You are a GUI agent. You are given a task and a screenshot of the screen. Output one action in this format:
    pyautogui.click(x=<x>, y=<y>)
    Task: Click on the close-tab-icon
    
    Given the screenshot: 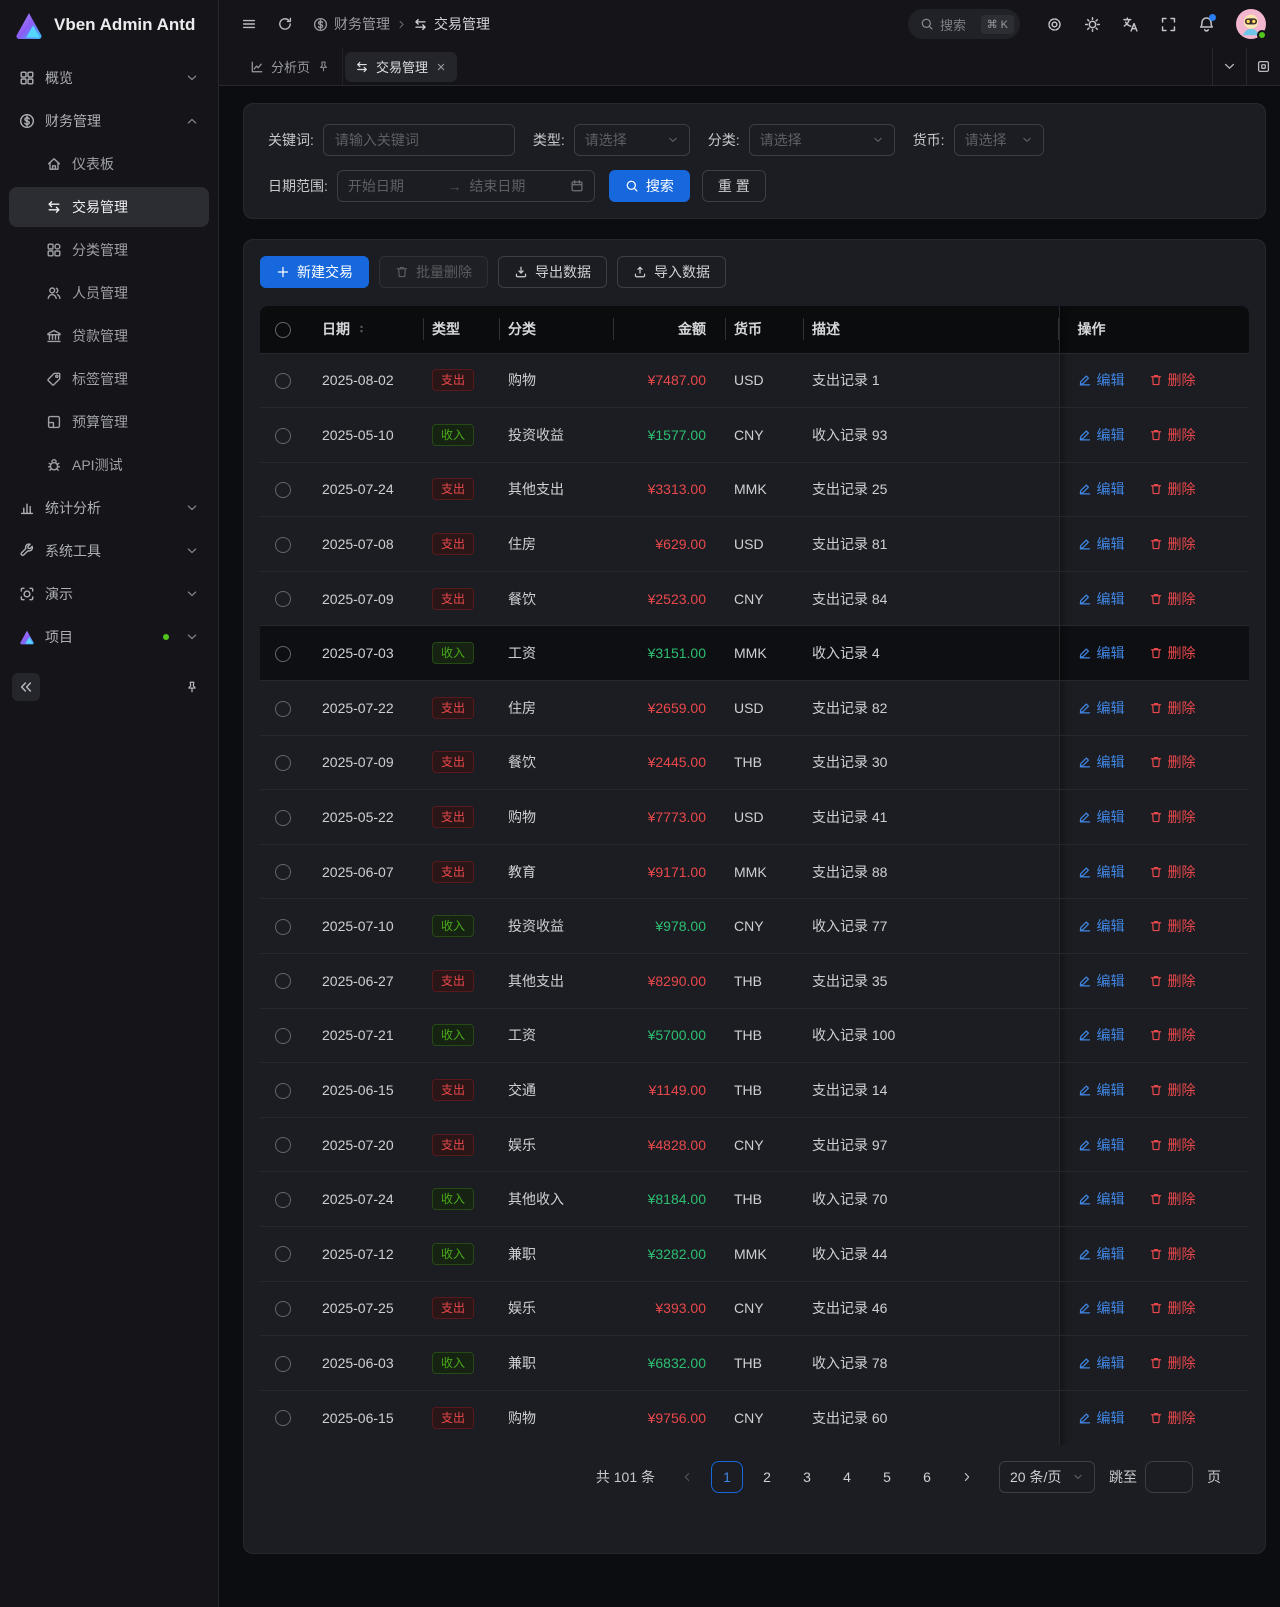 What is the action you would take?
    pyautogui.click(x=441, y=67)
    